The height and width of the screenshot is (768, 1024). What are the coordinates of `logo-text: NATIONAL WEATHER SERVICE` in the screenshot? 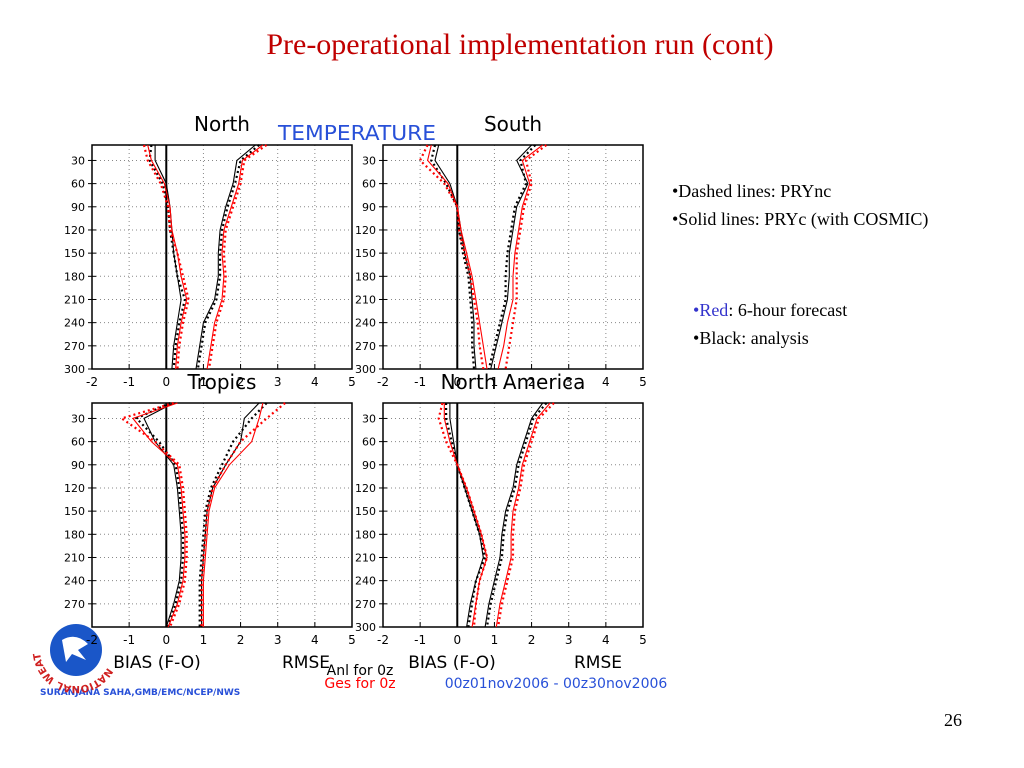 It's located at (57, 347).